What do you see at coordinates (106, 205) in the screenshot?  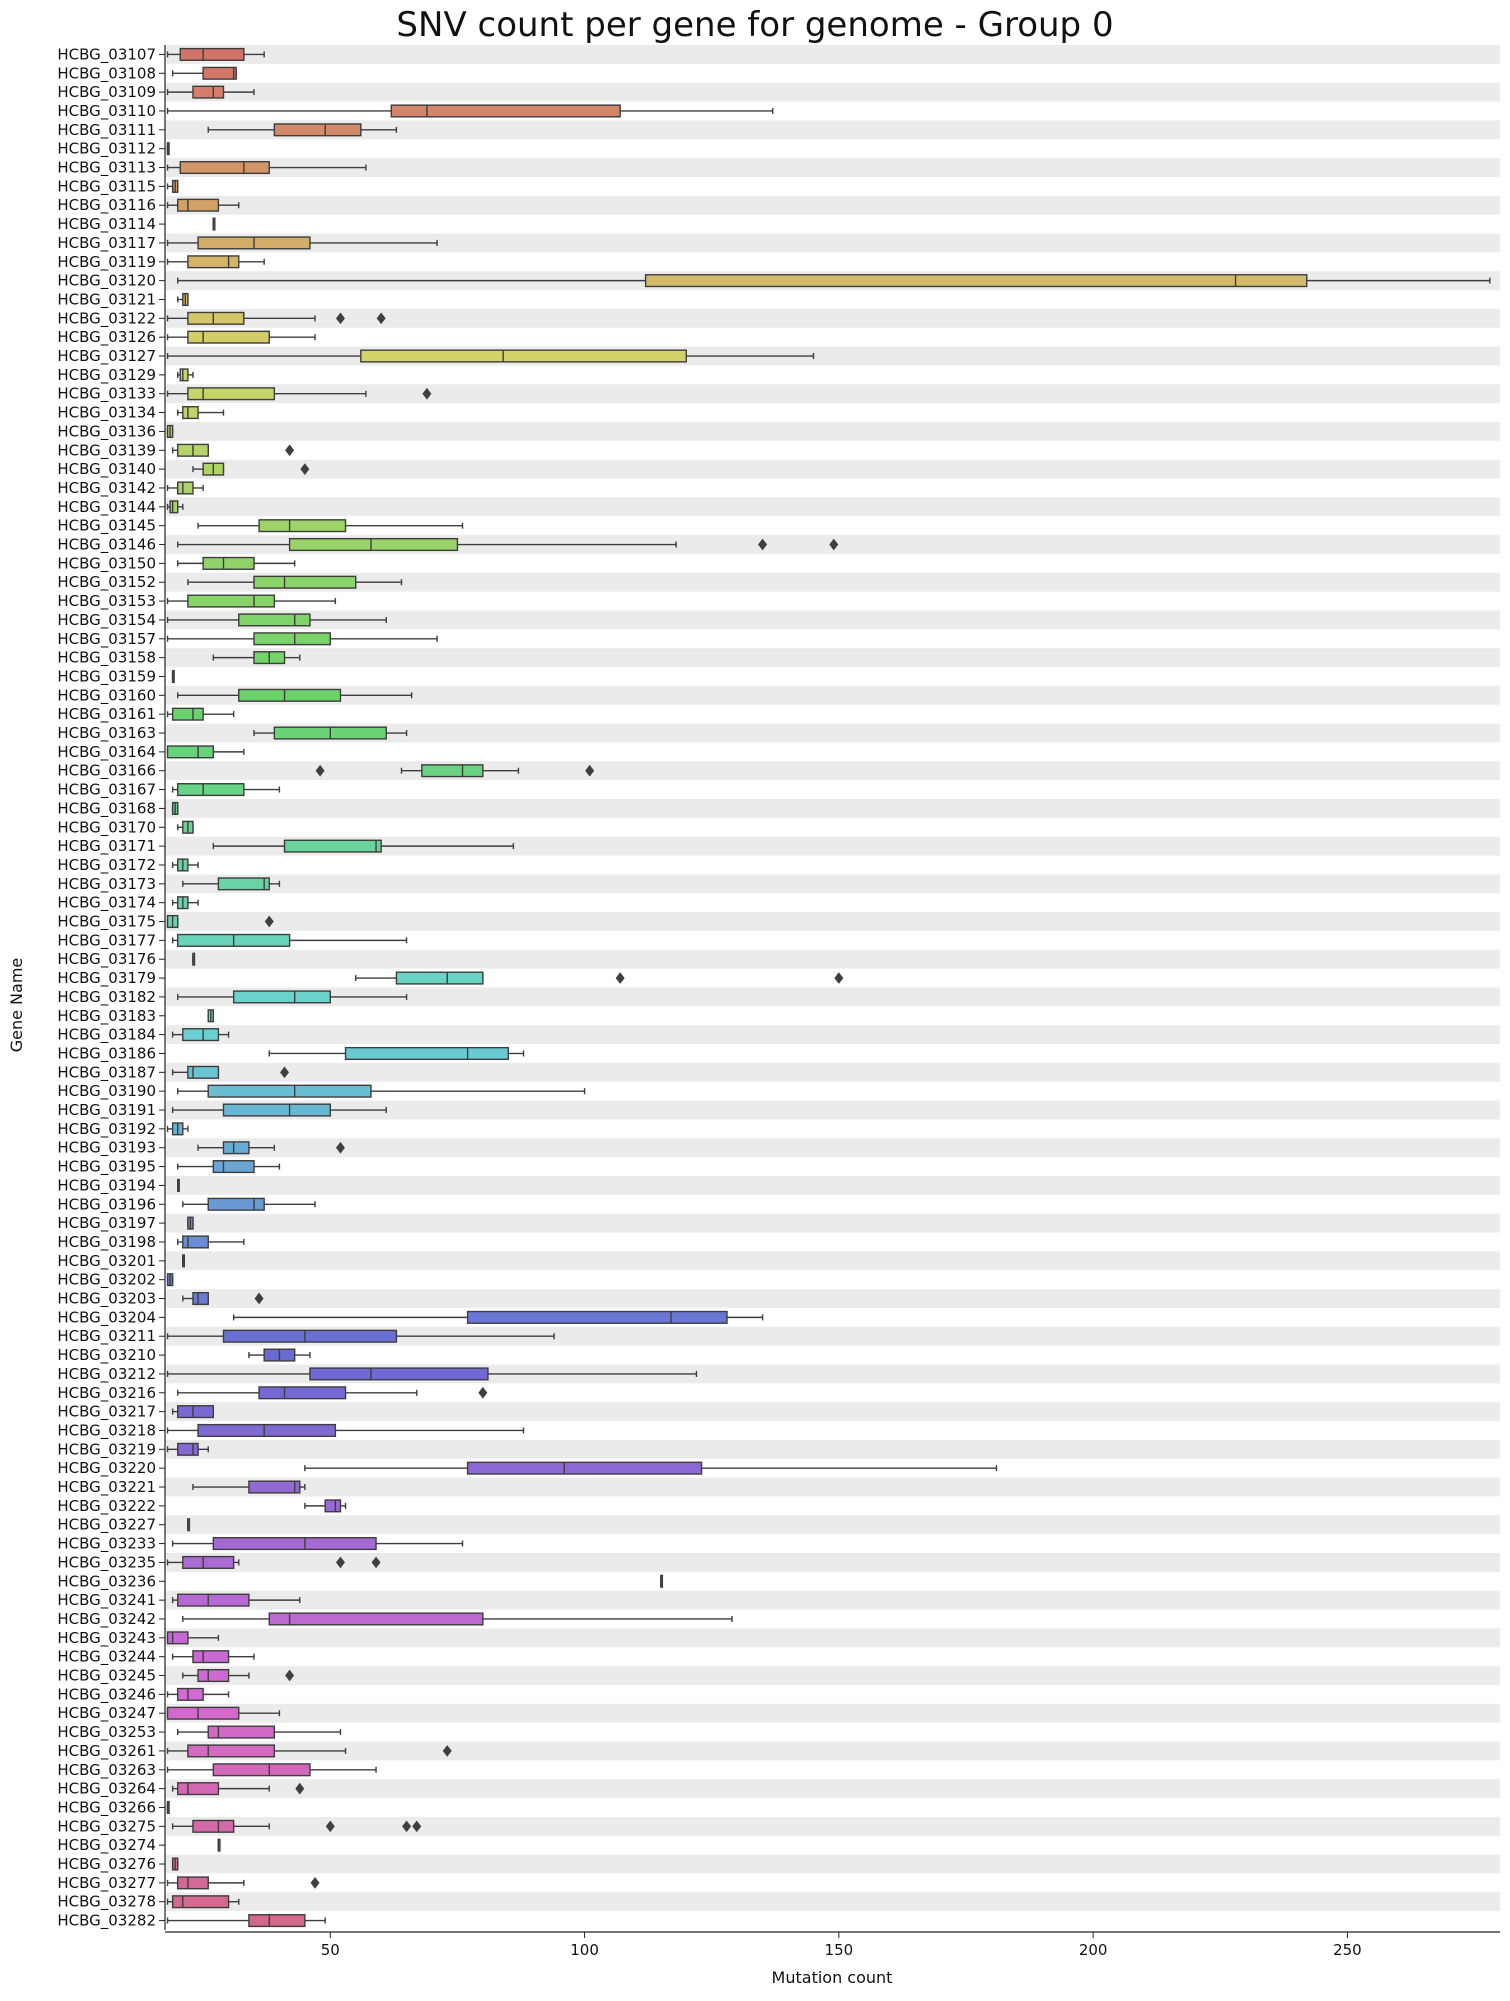 I see `y-tick-label: HCBG_03116` at bounding box center [106, 205].